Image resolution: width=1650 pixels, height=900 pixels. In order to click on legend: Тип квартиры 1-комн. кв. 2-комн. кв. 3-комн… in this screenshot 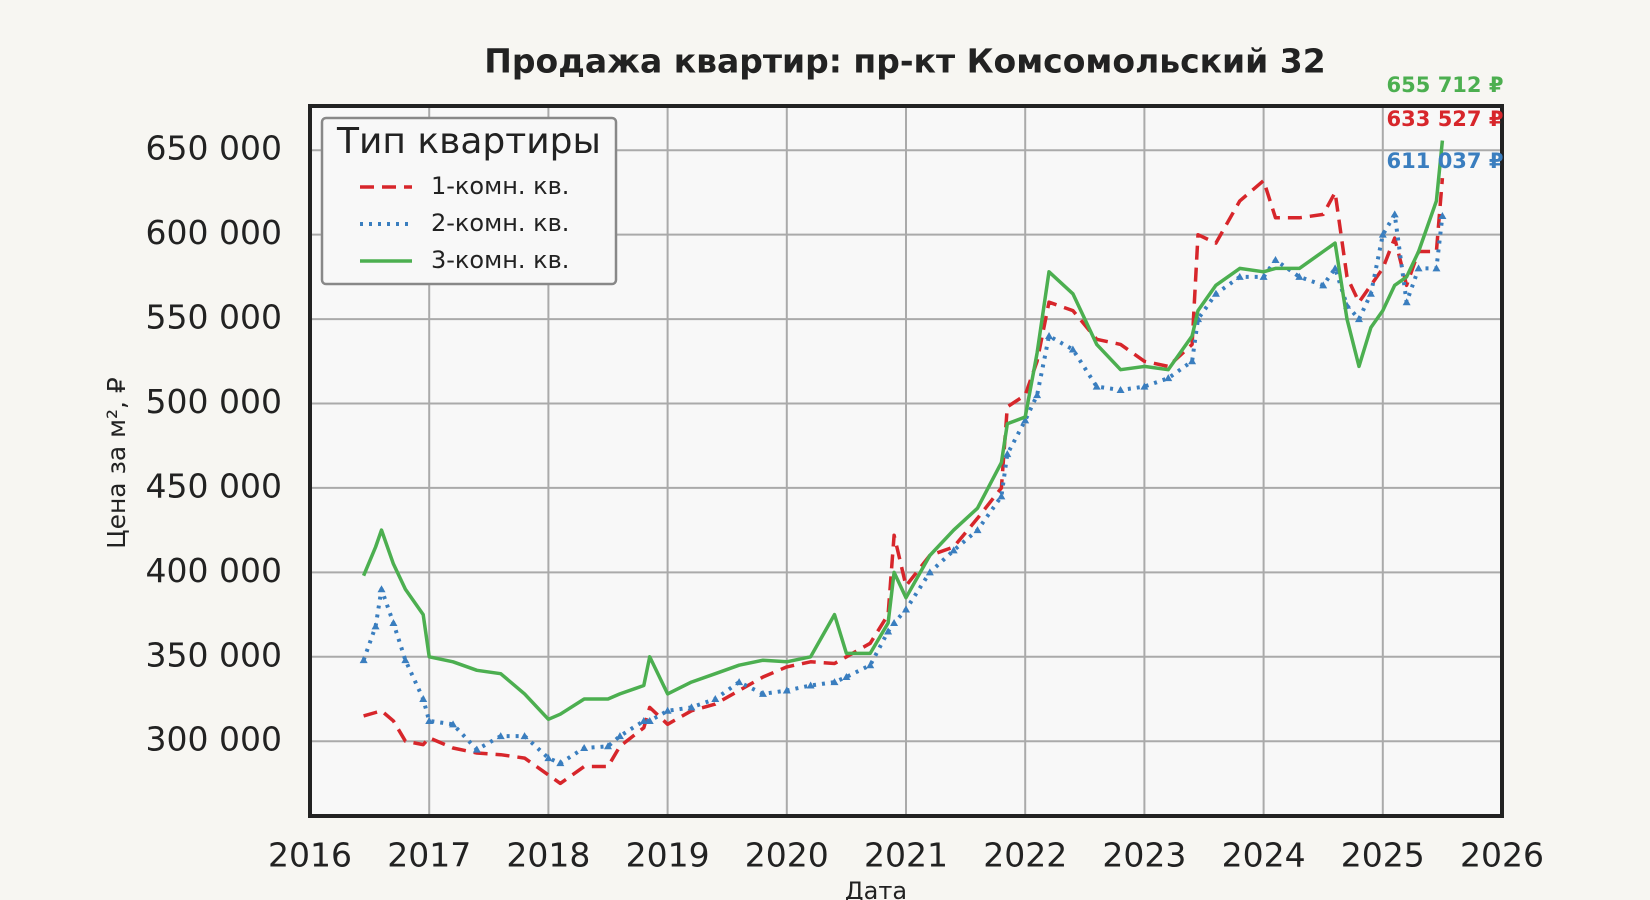, I will do `click(469, 201)`.